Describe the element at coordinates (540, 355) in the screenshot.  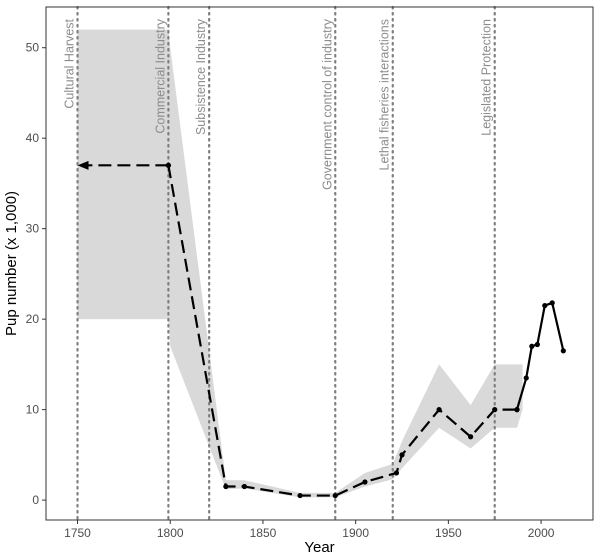
I see `series-line-solid` at that location.